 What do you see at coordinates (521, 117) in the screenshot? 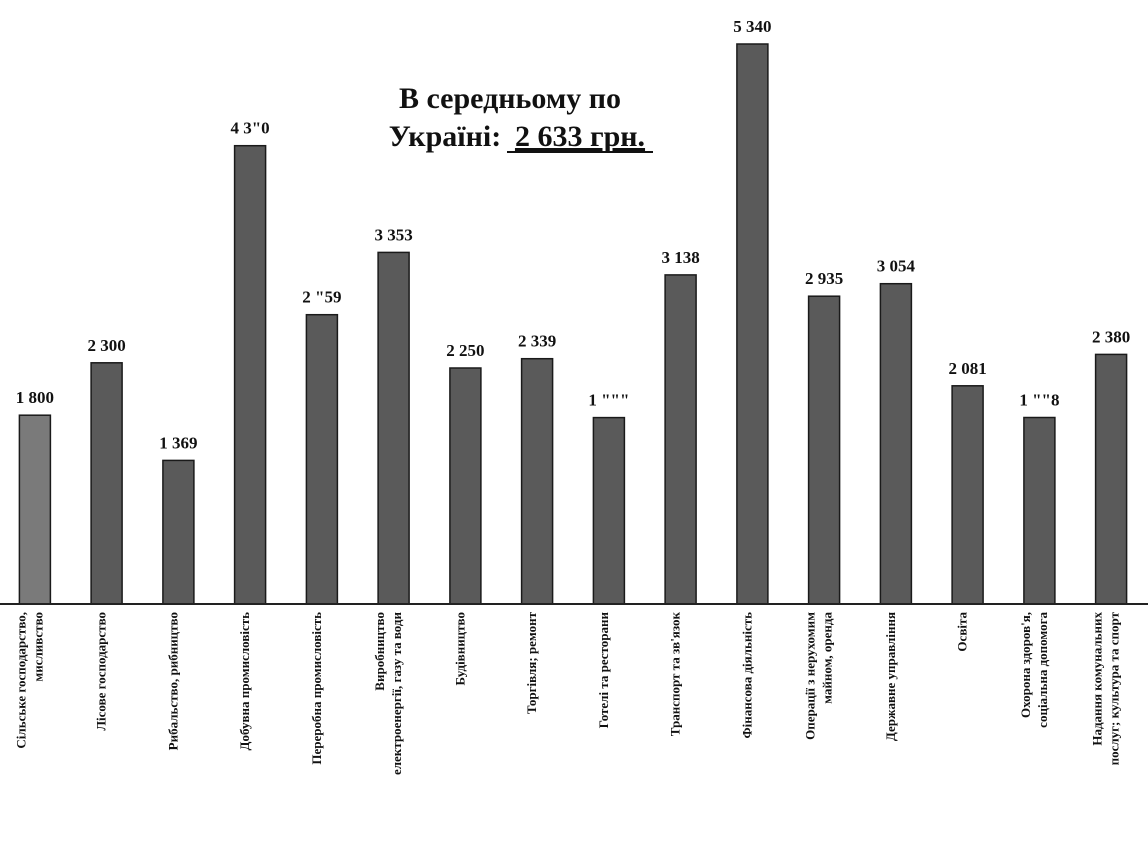
I see `chart-title: В середньому по Україні: 2 633 грн.` at bounding box center [521, 117].